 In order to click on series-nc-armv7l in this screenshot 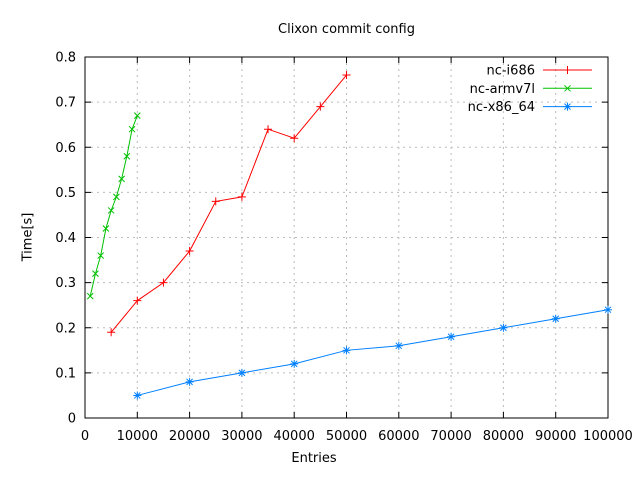, I will do `click(113, 206)`.